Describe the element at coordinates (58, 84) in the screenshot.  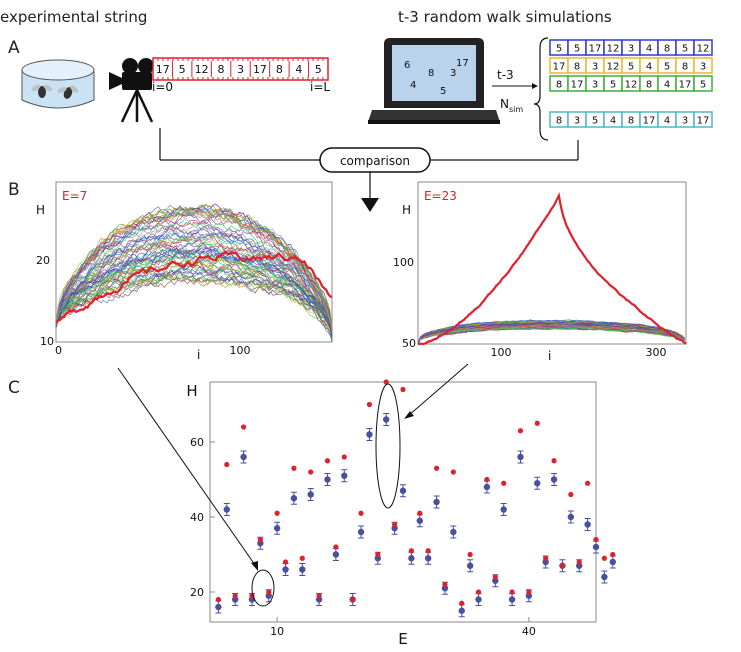
I see `fly-dish-icon` at that location.